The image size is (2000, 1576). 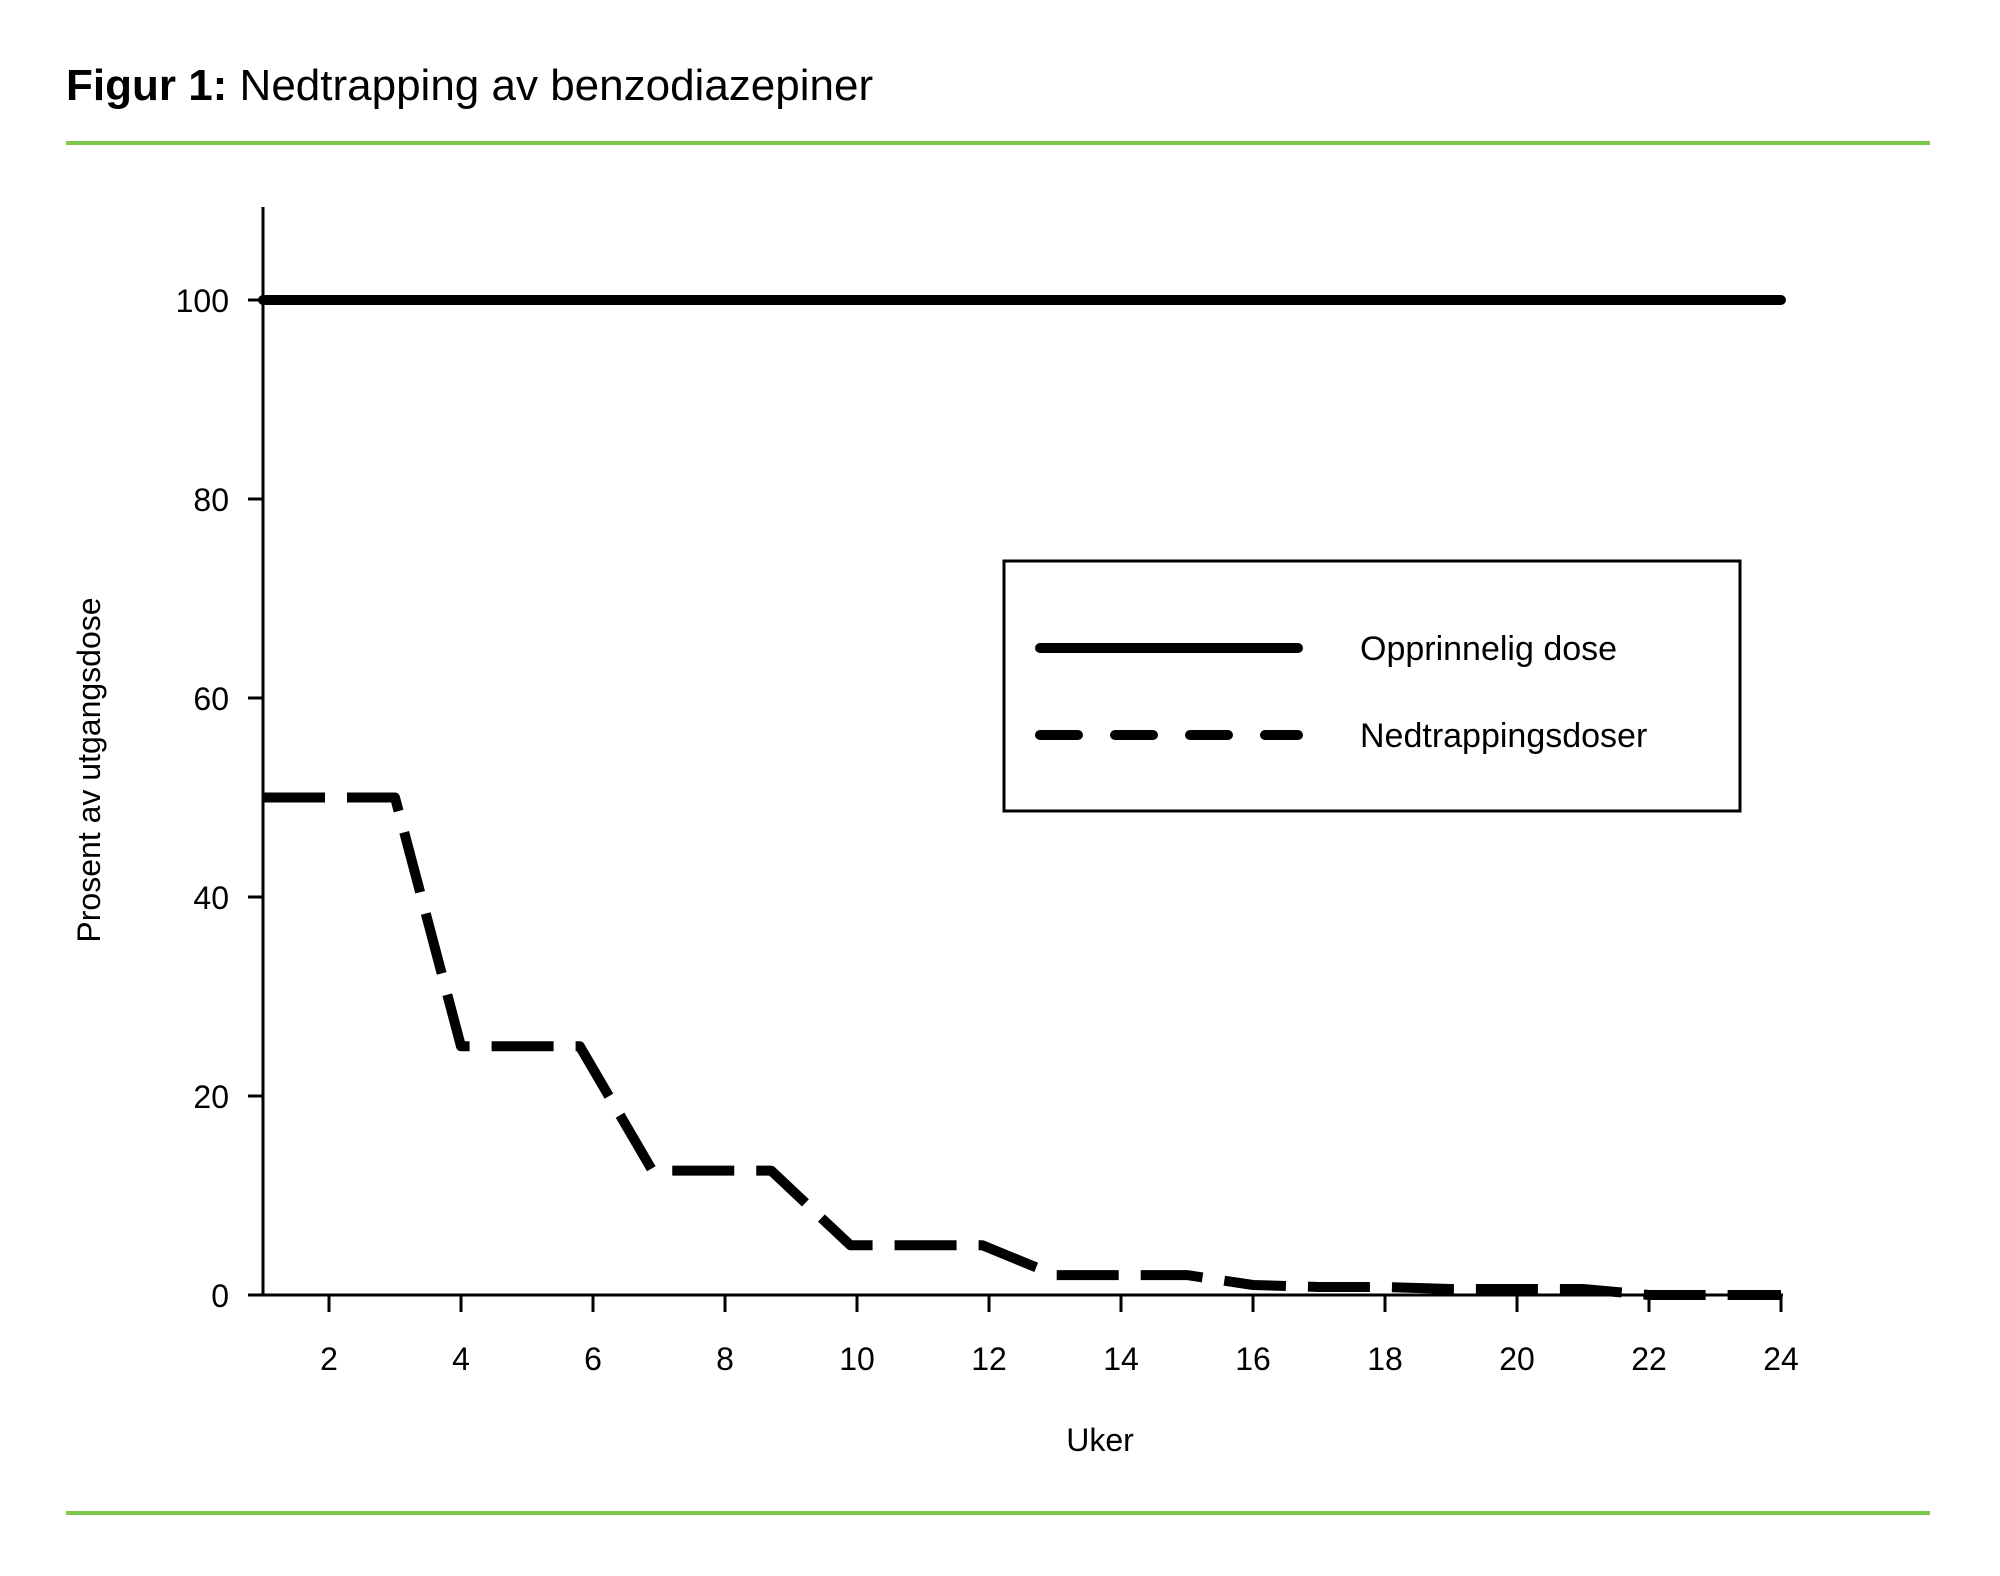 What do you see at coordinates (550, 85) in the screenshot?
I see `figure-title-text: Nedtrapping av benzodiazepiner` at bounding box center [550, 85].